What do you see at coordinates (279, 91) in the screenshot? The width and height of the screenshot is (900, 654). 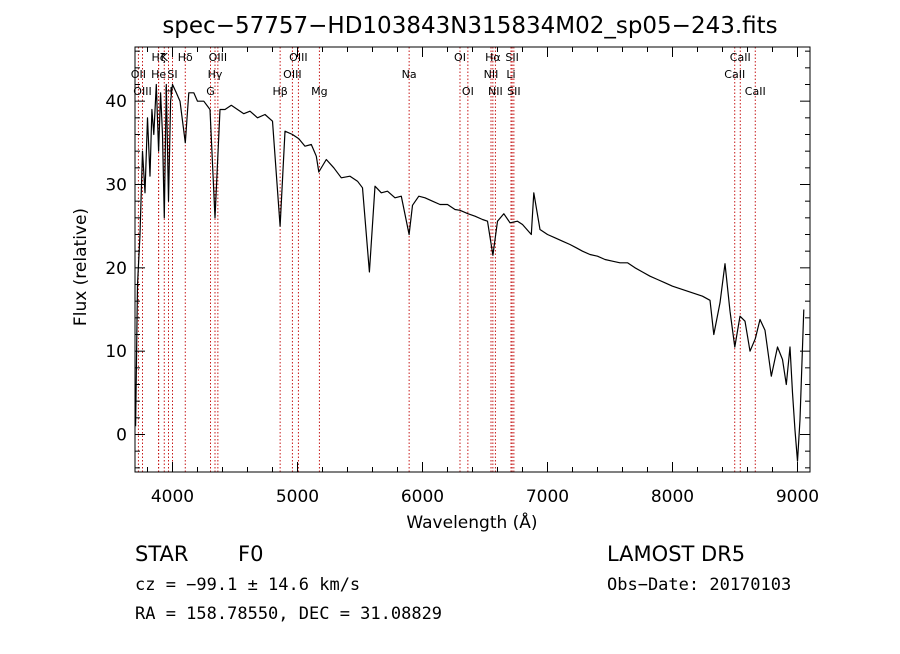 I see `line-marker-label: Hβ` at bounding box center [279, 91].